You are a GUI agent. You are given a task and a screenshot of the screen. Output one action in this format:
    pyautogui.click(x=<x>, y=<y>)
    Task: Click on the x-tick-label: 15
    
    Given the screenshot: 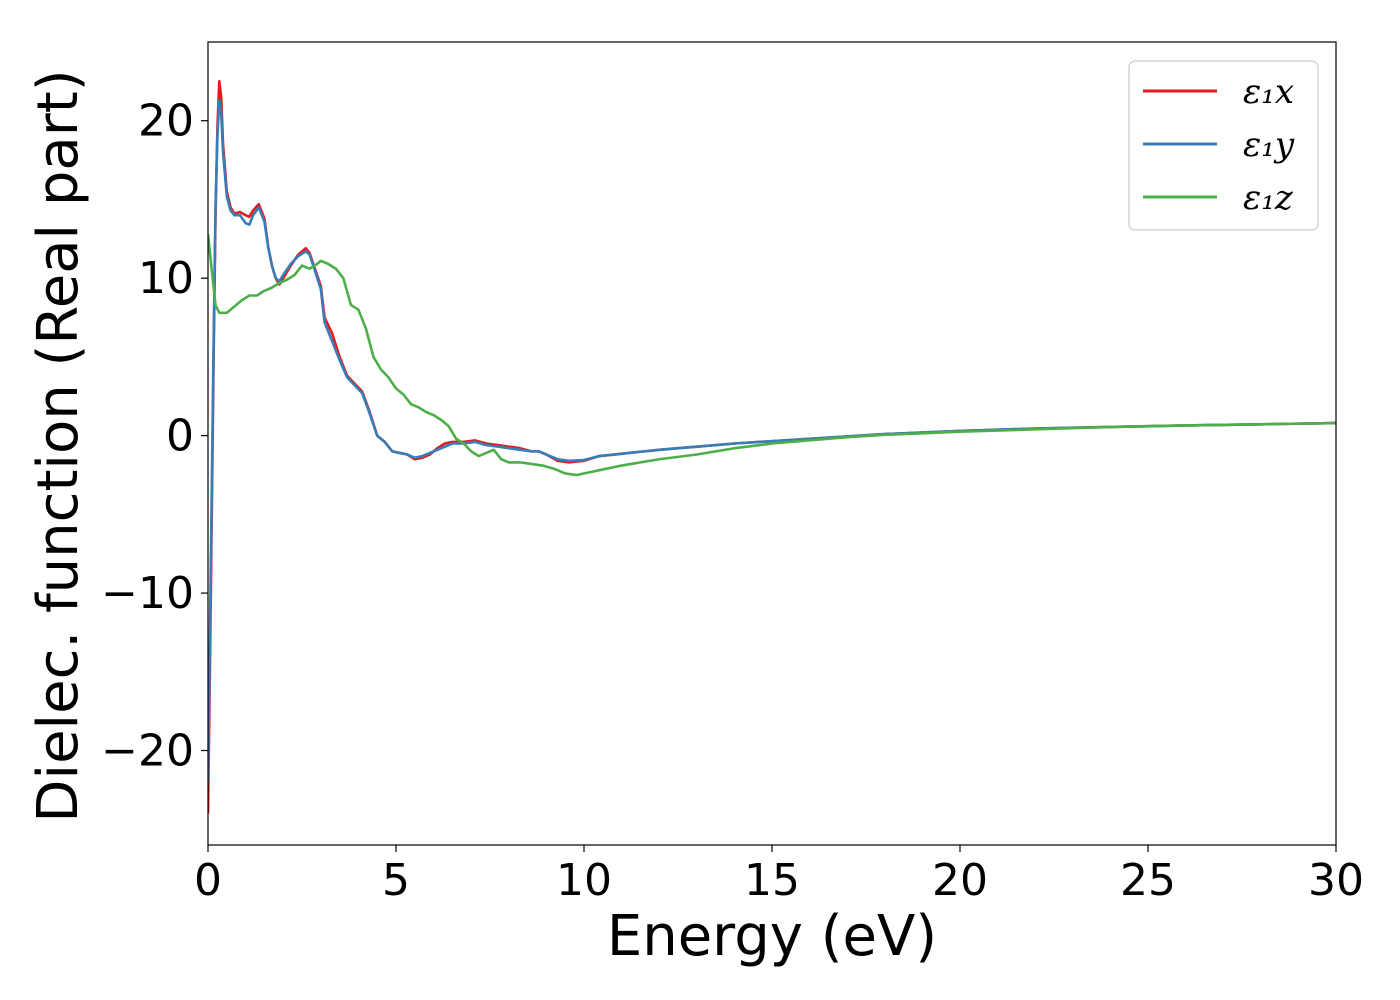 What is the action you would take?
    pyautogui.click(x=772, y=880)
    